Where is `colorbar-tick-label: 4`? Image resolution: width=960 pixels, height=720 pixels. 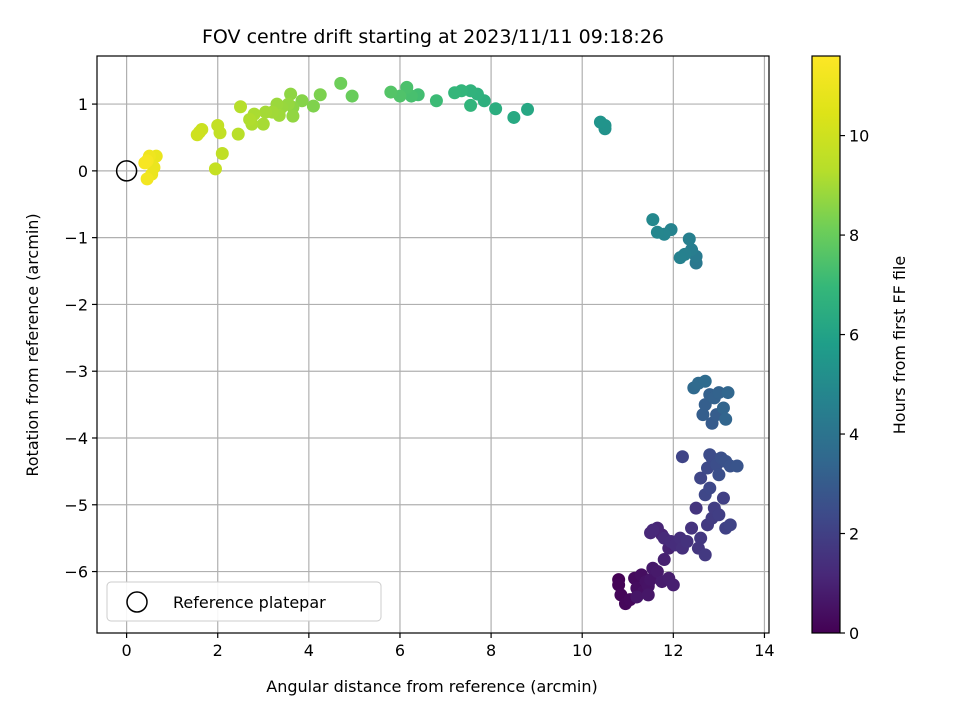
colorbar-tick-label: 4 is located at coordinates (854, 434).